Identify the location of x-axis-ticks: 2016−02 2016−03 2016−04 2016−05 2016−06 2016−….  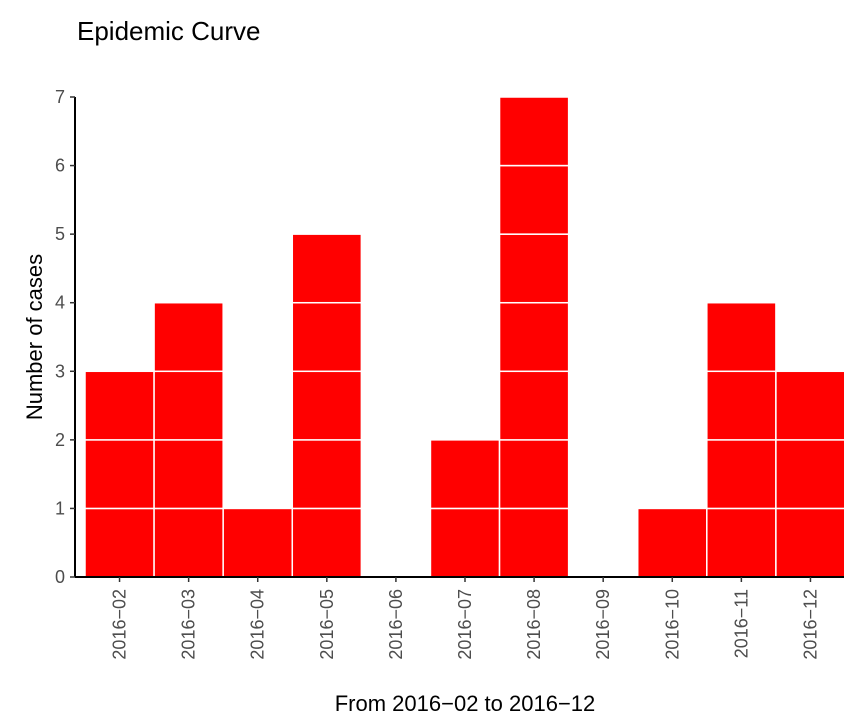
(465, 618).